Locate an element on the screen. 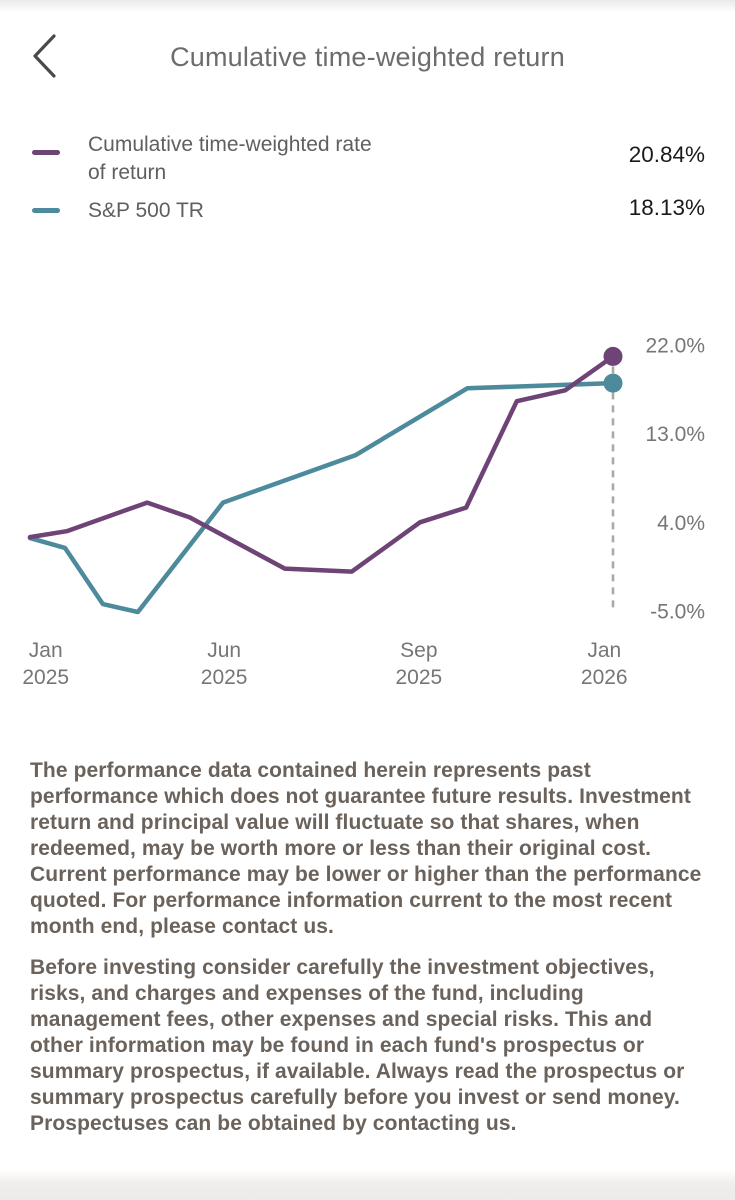  back-button is located at coordinates (44, 56).